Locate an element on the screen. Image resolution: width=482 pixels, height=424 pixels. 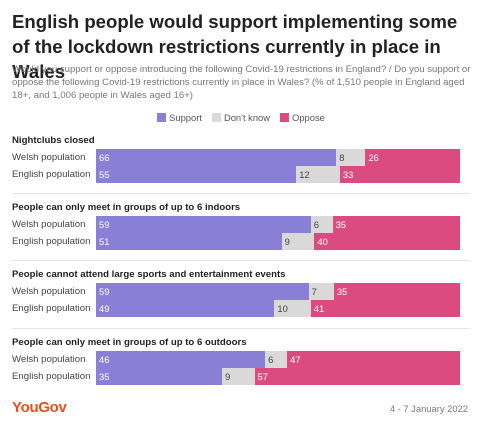
legend-swatch-oppose is located at coordinates (285, 117).